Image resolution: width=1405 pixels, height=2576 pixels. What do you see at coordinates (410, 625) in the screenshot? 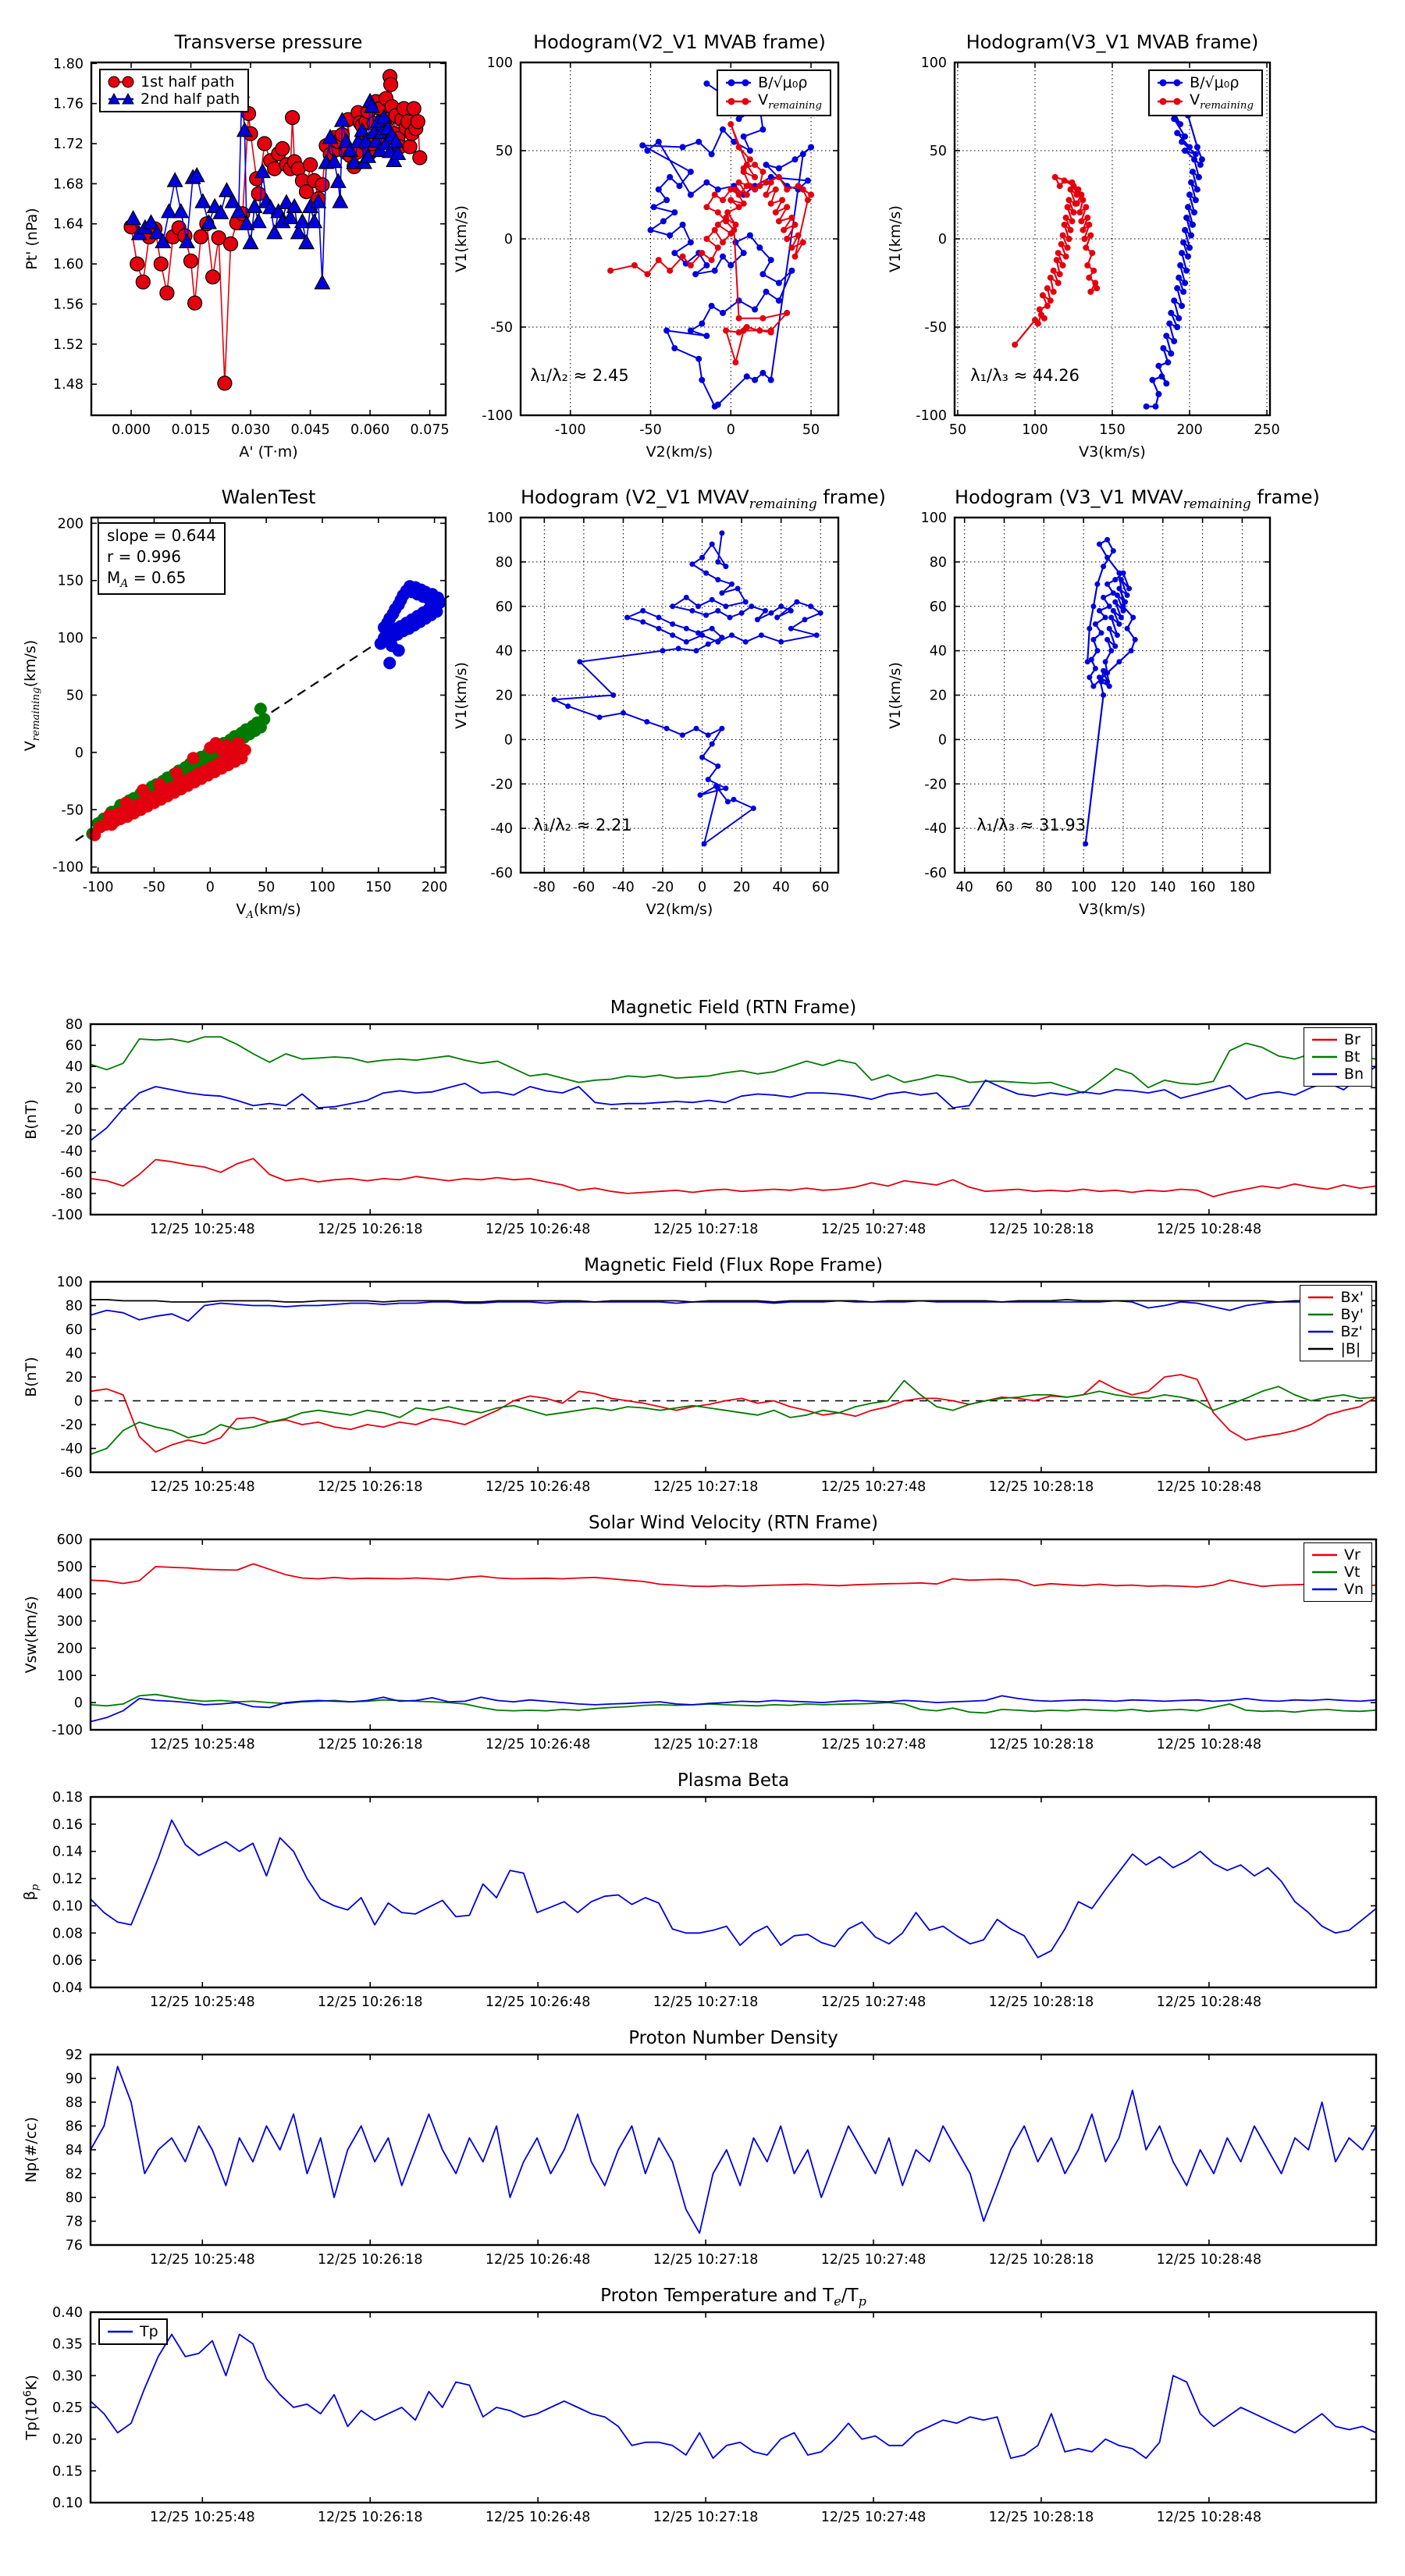
I see `markers-walen-blue` at bounding box center [410, 625].